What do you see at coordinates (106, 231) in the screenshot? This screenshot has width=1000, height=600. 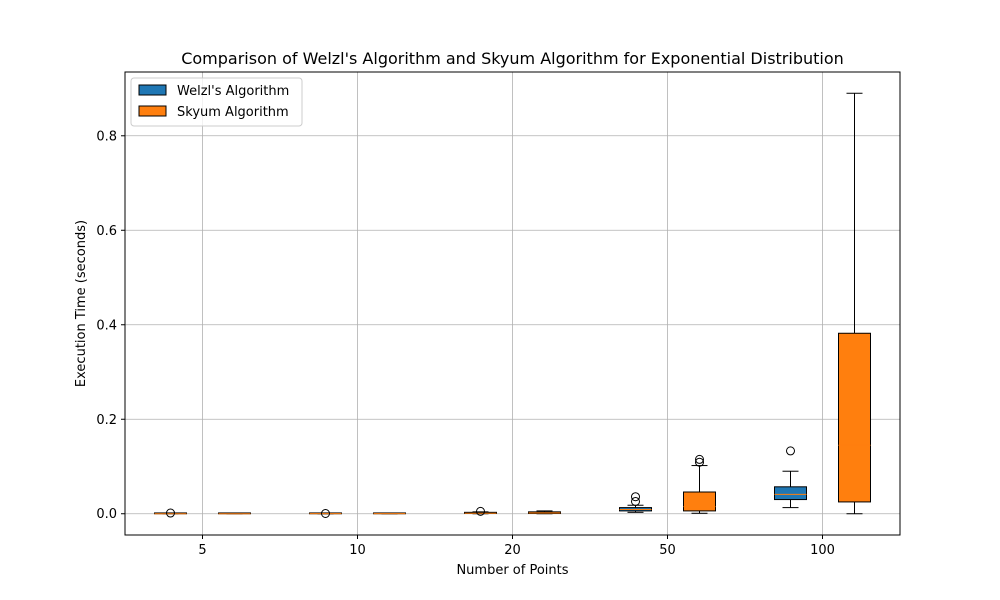 I see `y-tick-label: 0.6` at bounding box center [106, 231].